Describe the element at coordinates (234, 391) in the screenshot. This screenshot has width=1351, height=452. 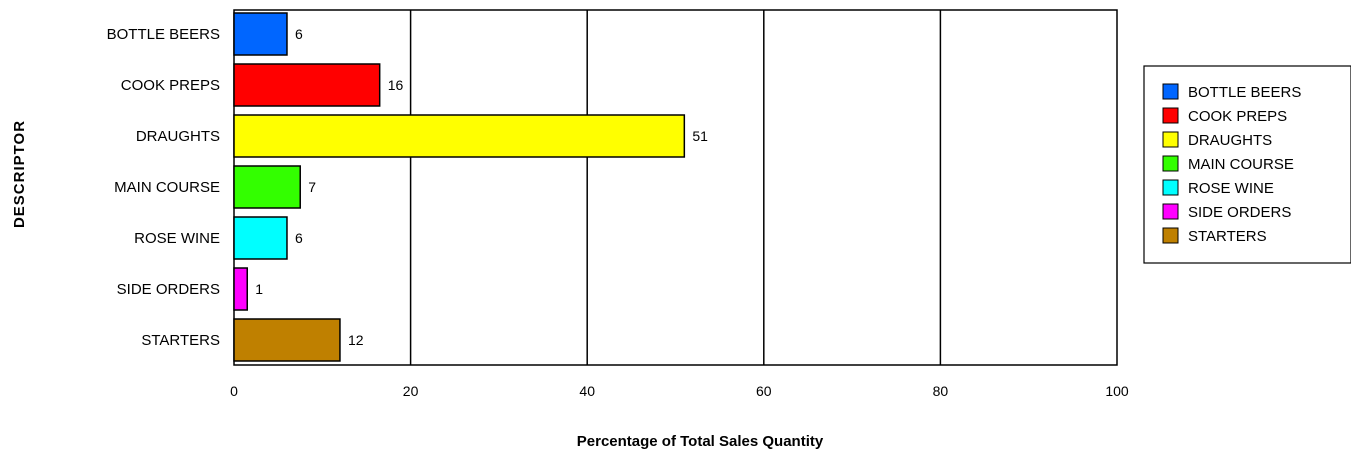
I see `x-tick-label: 0` at that location.